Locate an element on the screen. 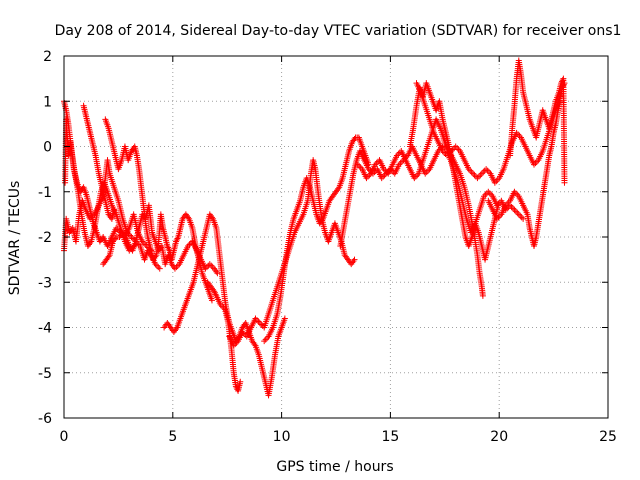  x-tick-label: 15 is located at coordinates (390, 437).